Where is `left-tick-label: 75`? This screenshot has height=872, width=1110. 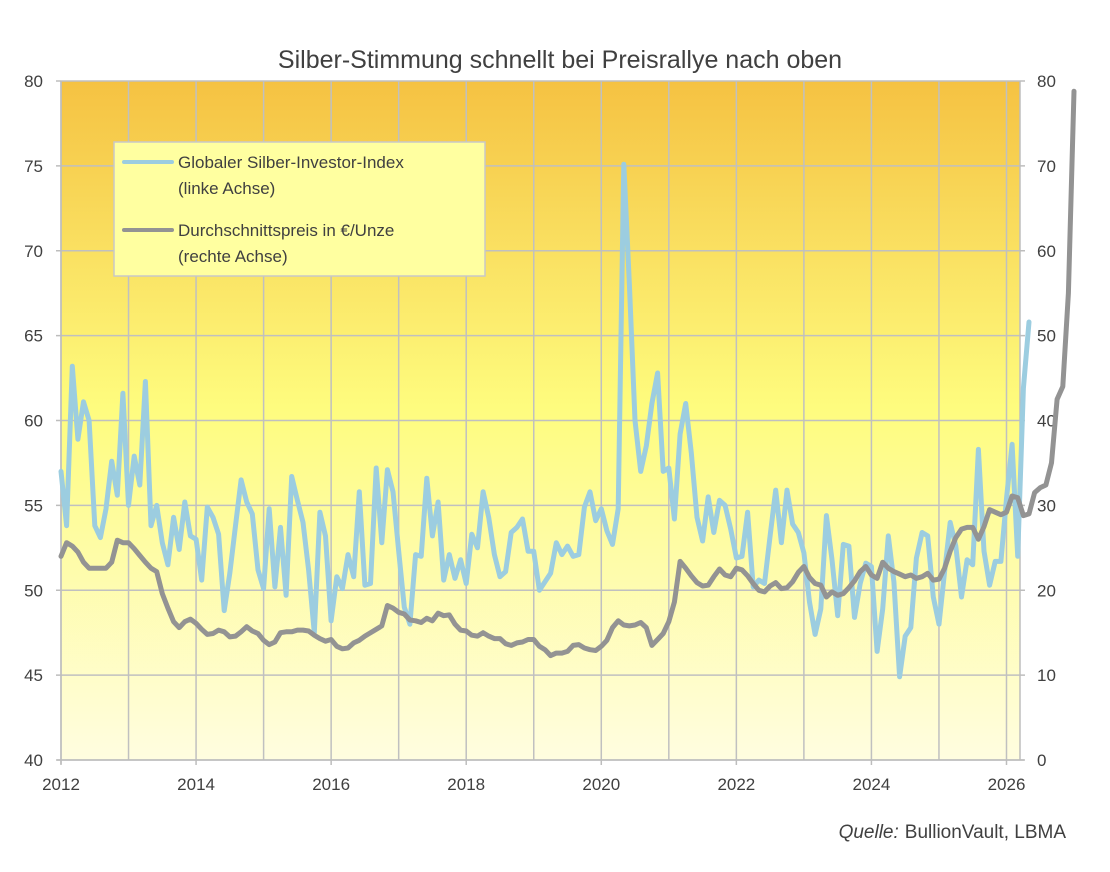 left-tick-label: 75 is located at coordinates (33, 166).